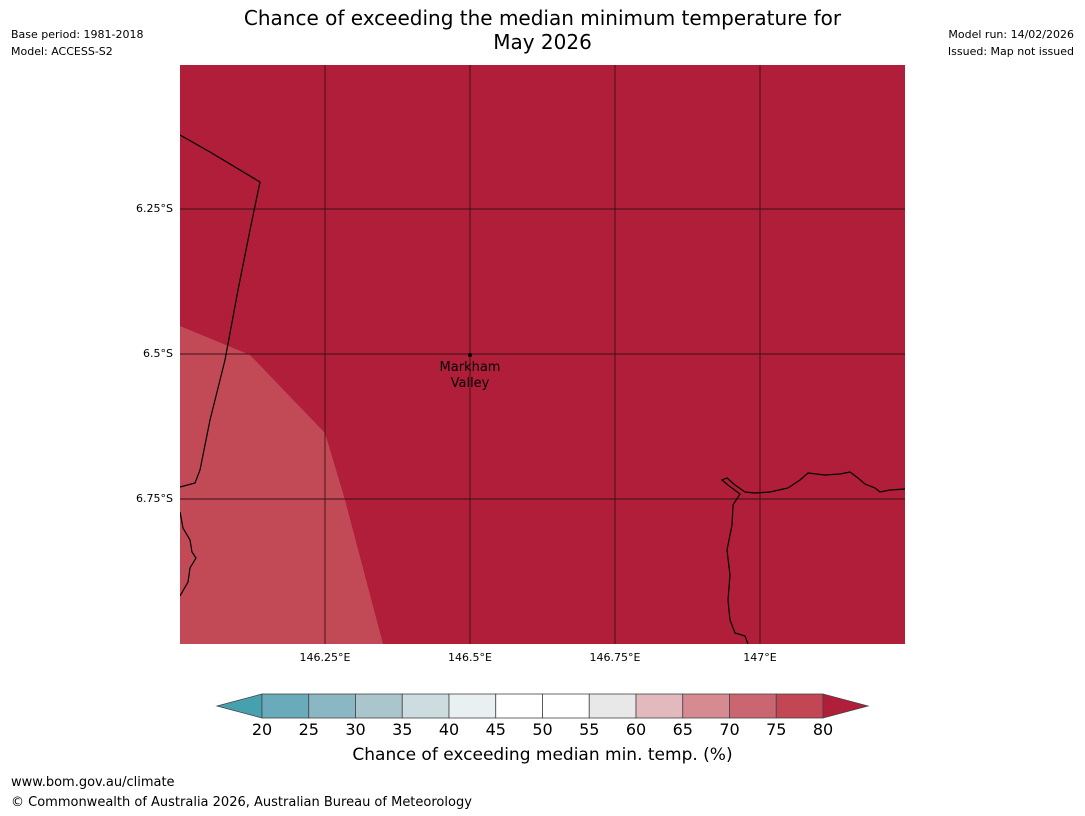 Image resolution: width=1085 pixels, height=816 pixels. I want to click on colorbar-tick-60: 60, so click(636, 729).